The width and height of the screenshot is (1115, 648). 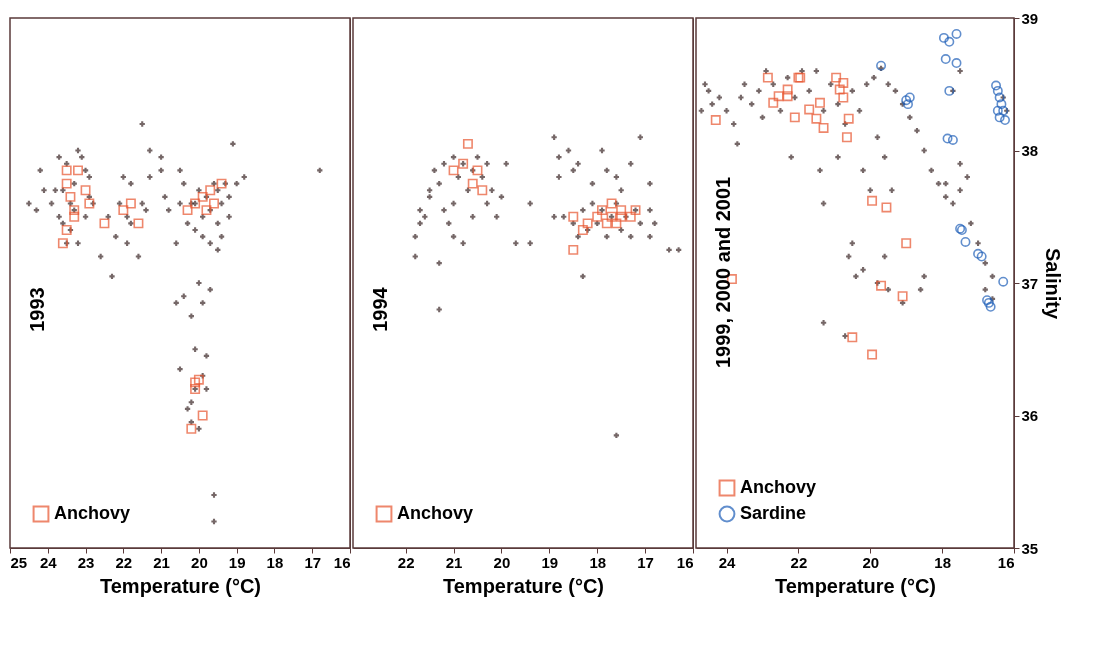 I want to click on y-tick-label: 38, so click(x=1030, y=150).